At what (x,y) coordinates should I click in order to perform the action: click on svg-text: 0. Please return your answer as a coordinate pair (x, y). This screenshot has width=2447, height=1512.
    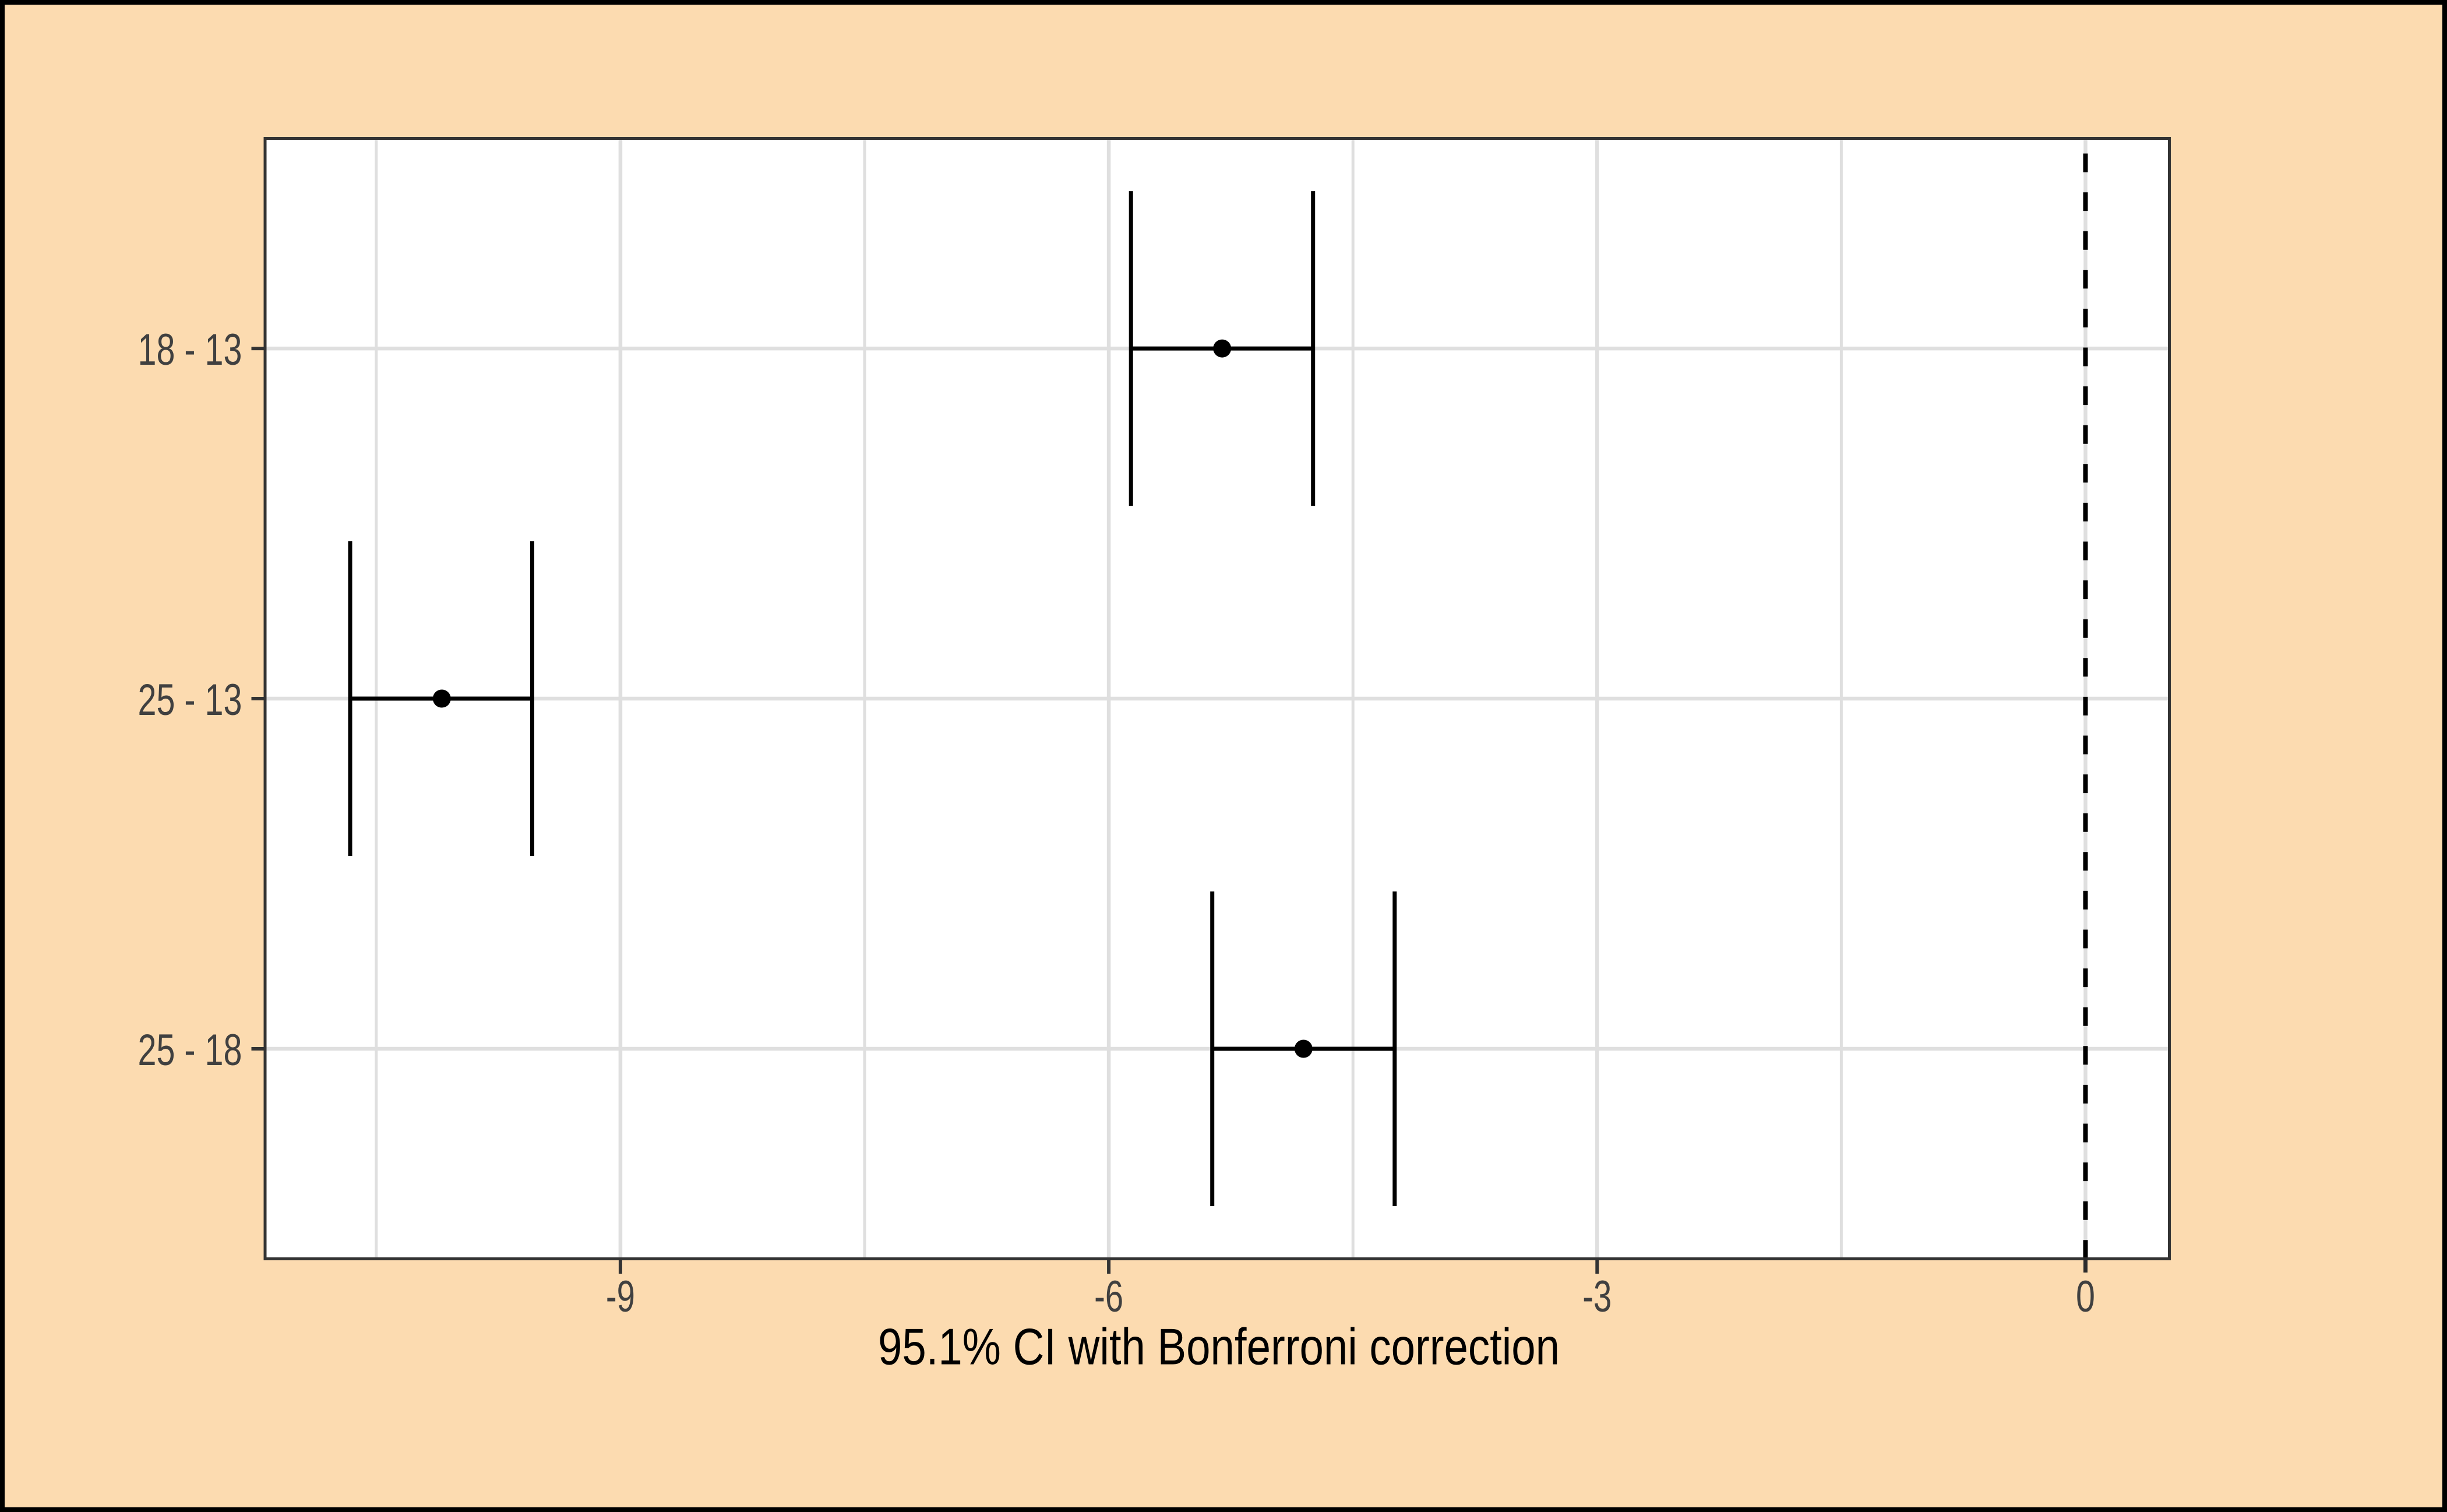
    Looking at the image, I should click on (2085, 1296).